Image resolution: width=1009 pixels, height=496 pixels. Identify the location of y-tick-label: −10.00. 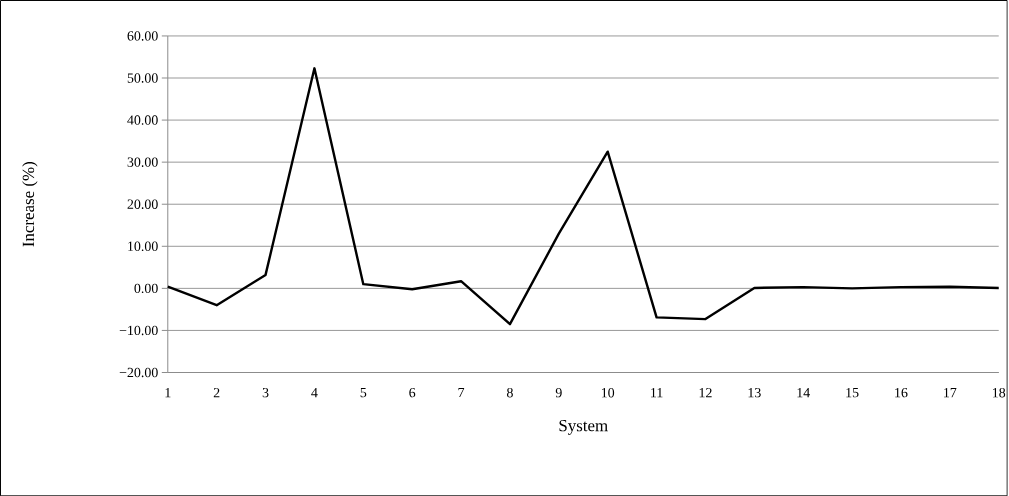
(138, 330).